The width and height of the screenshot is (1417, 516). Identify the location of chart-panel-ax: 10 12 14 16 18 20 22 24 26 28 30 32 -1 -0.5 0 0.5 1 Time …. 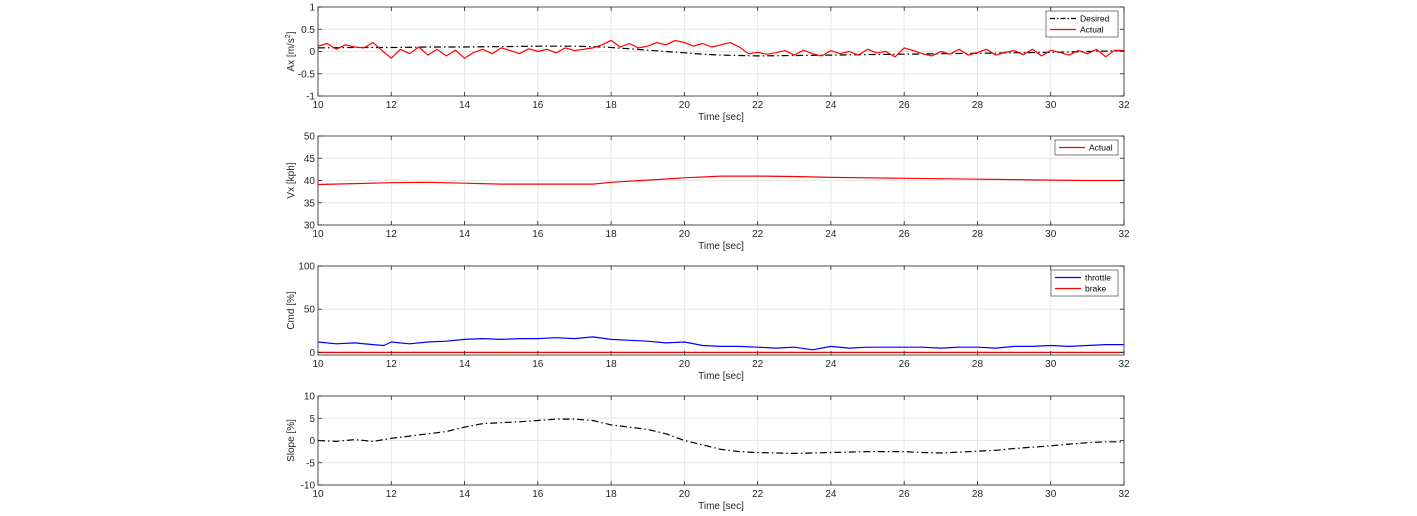
(707, 63).